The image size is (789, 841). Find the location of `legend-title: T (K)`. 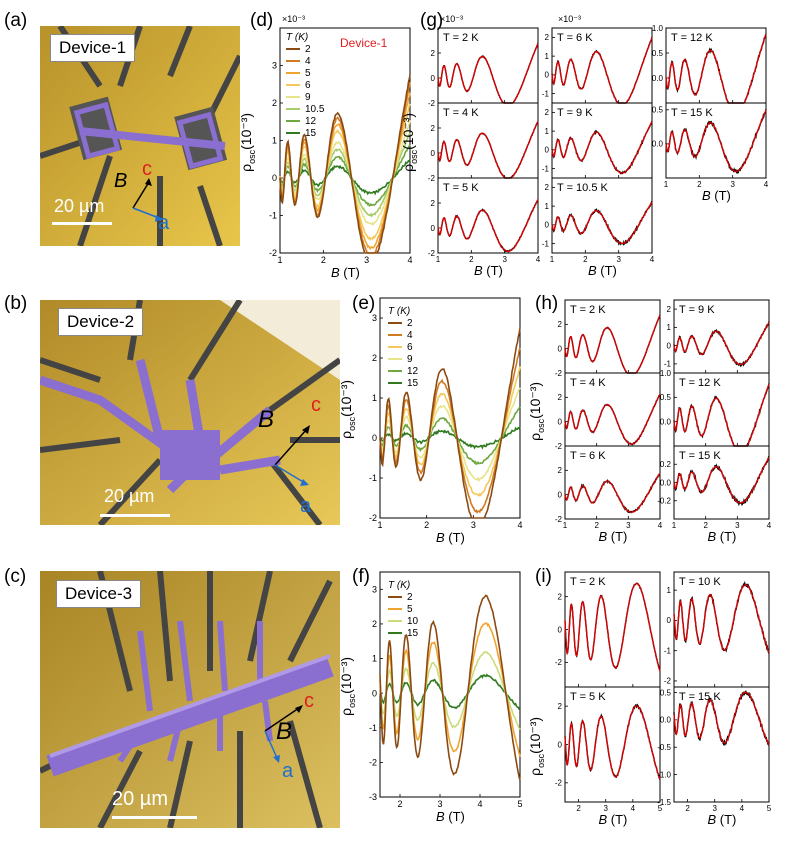

legend-title: T (K) is located at coordinates (399, 585).